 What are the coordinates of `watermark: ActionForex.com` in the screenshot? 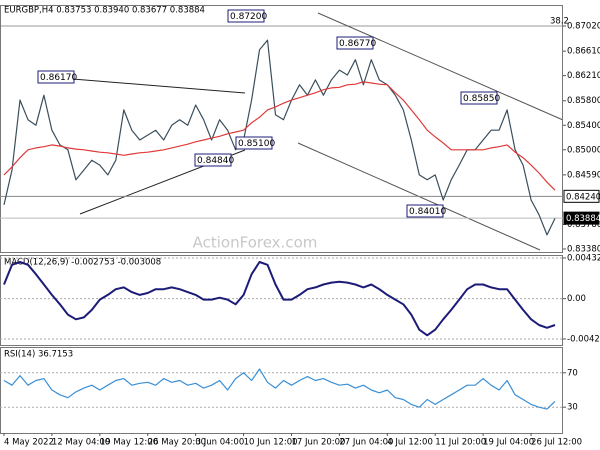 It's located at (255, 243).